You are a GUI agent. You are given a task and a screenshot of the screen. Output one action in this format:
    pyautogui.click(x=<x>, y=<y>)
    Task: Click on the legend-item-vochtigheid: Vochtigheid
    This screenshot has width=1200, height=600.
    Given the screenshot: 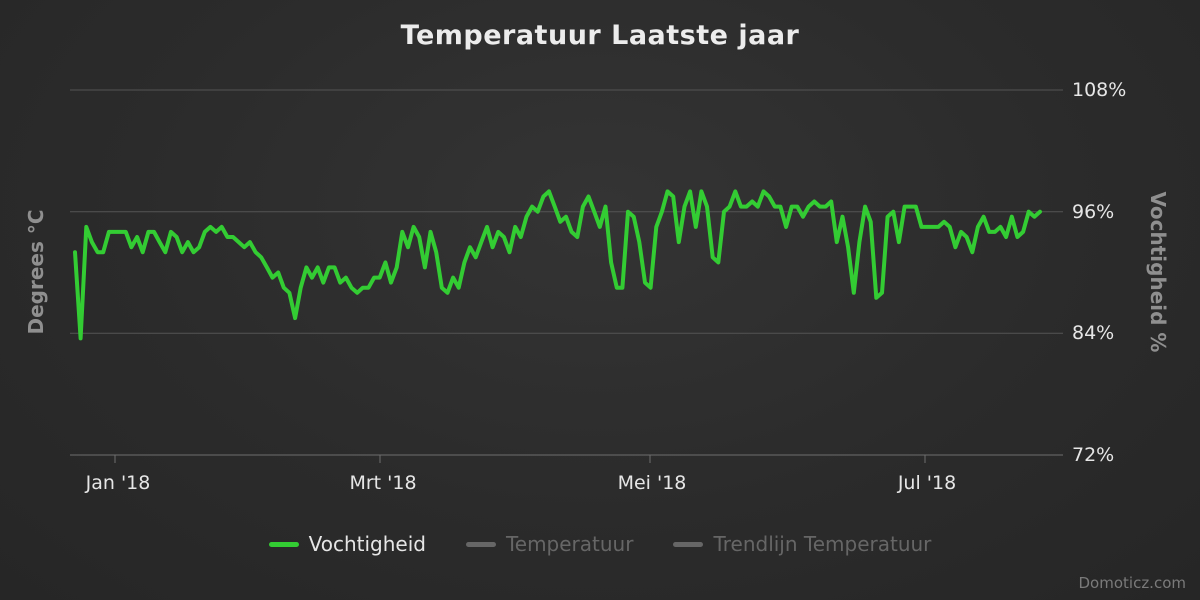 What is the action you would take?
    pyautogui.click(x=347, y=544)
    